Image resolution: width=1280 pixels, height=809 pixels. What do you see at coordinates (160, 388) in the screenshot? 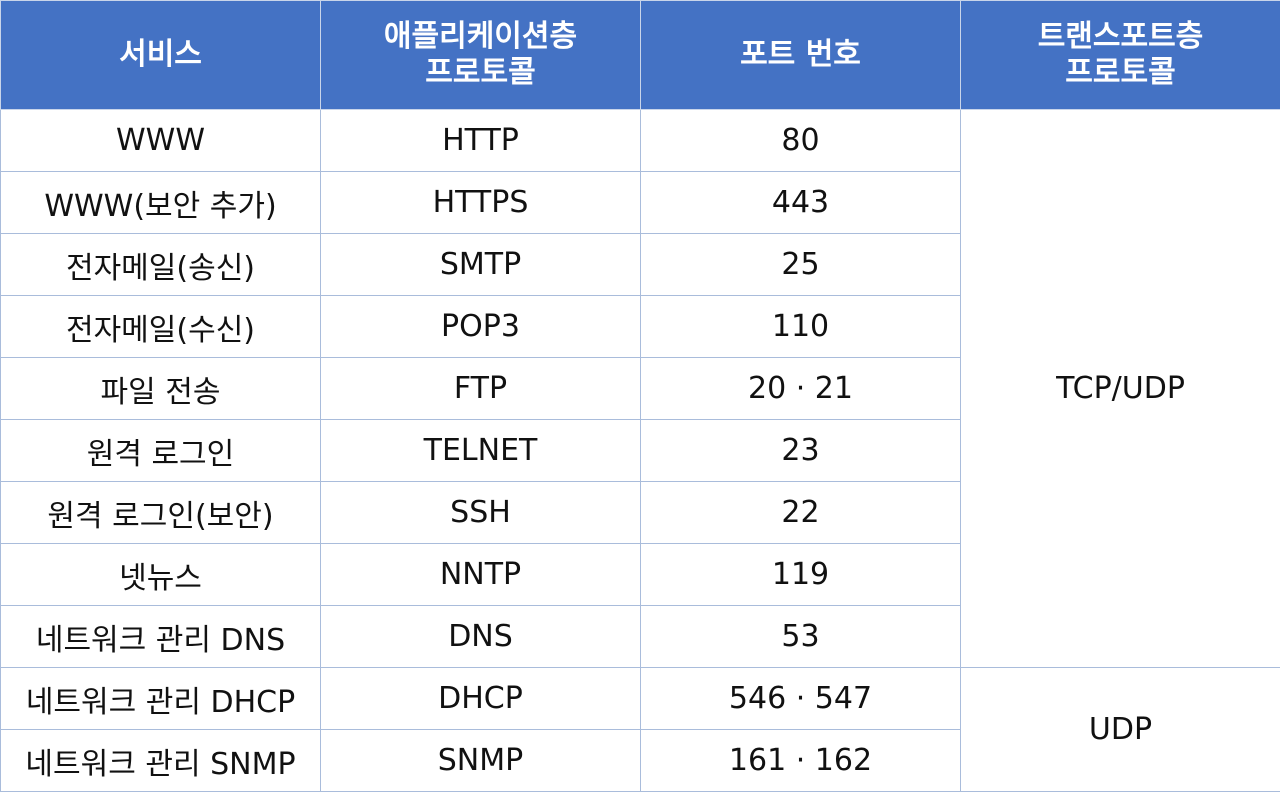
I see `cell-service: 파일 전송` at bounding box center [160, 388].